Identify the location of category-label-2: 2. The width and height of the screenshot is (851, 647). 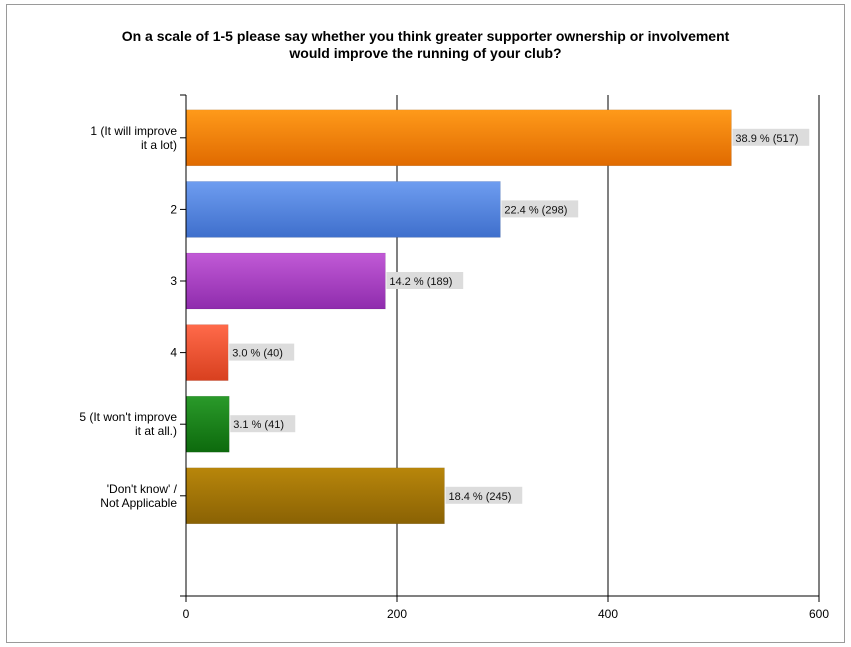
(173, 209).